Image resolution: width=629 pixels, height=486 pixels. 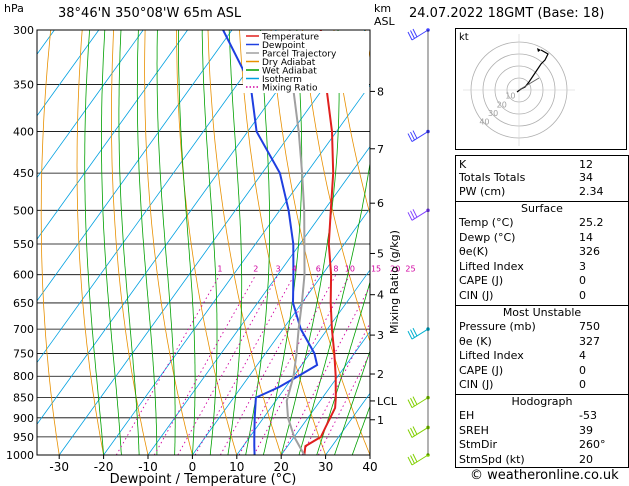 I want to click on surface-row: CIN (J) 0, so click(x=542, y=296).